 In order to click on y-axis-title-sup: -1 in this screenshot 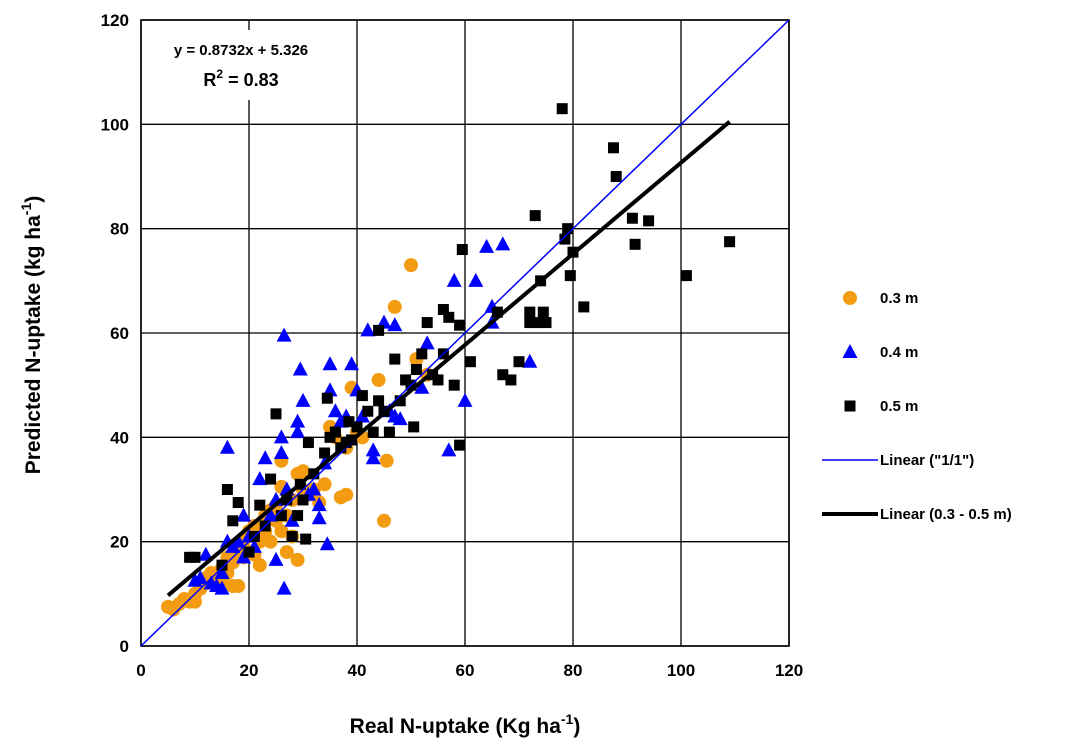, I will do `click(26, 209)`.